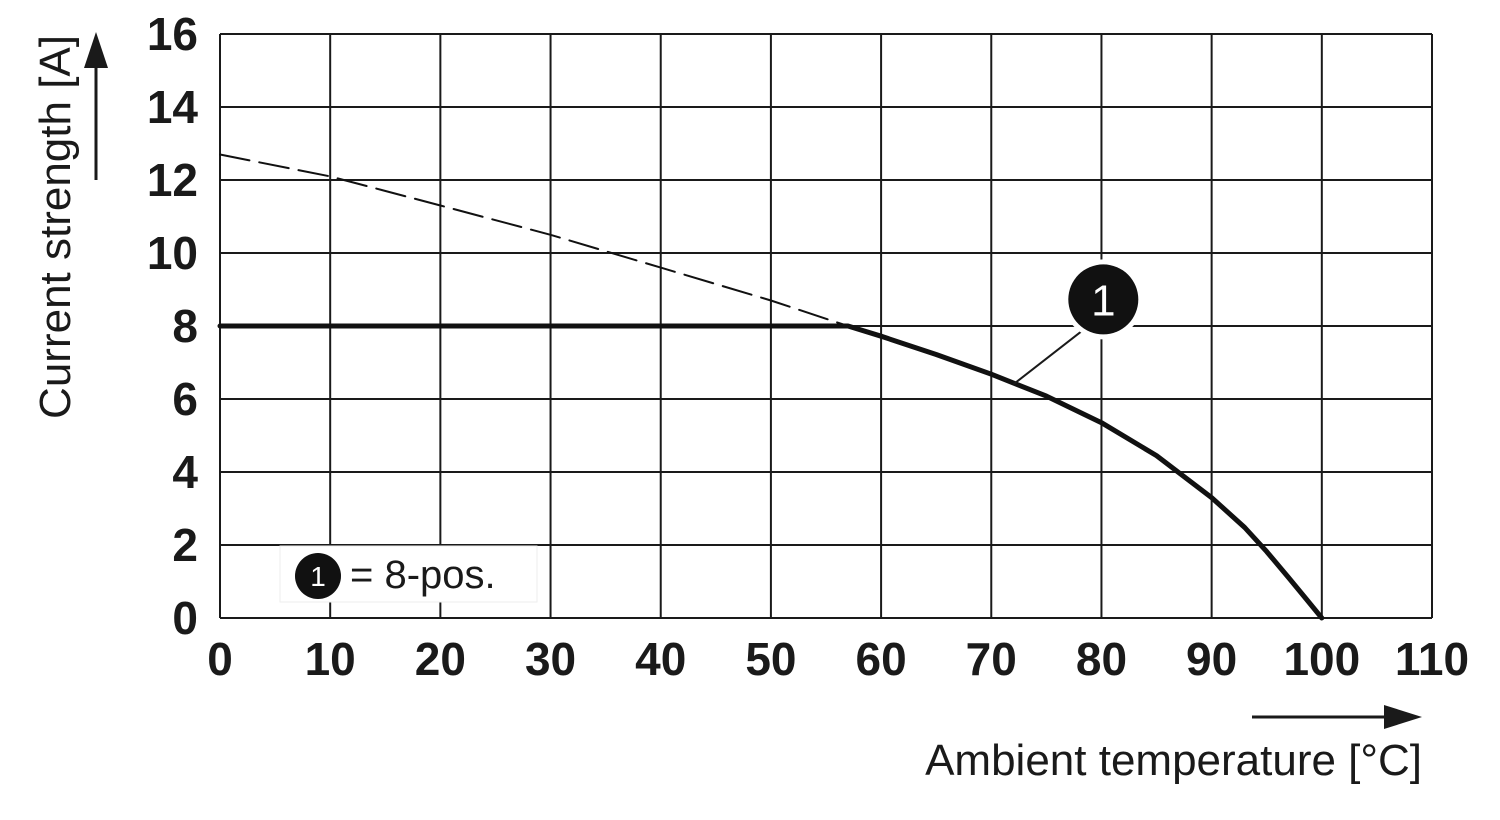 The width and height of the screenshot is (1500, 820). Describe the element at coordinates (1321, 659) in the screenshot. I see `x-tick-label: 100` at that location.